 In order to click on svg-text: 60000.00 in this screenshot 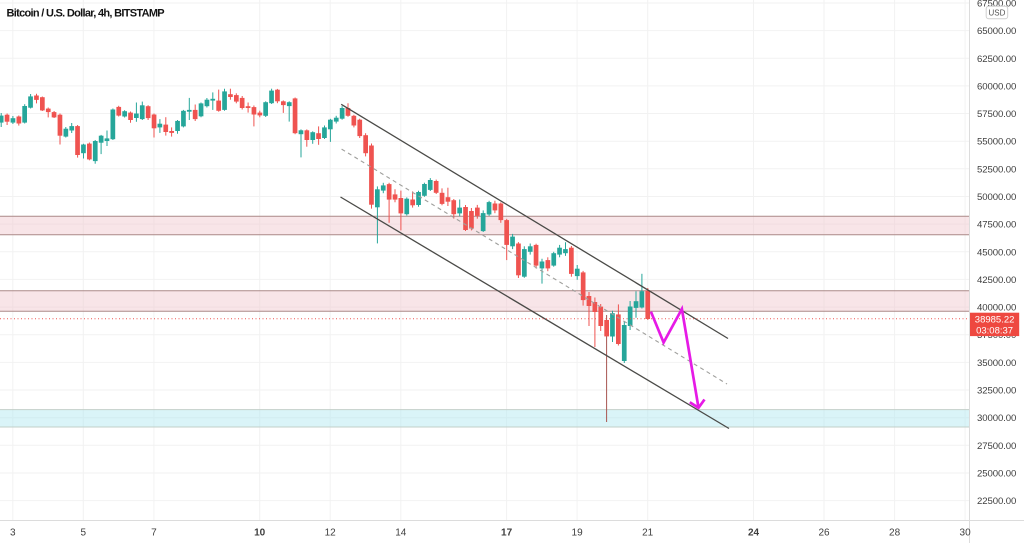, I will do `click(996, 86)`.